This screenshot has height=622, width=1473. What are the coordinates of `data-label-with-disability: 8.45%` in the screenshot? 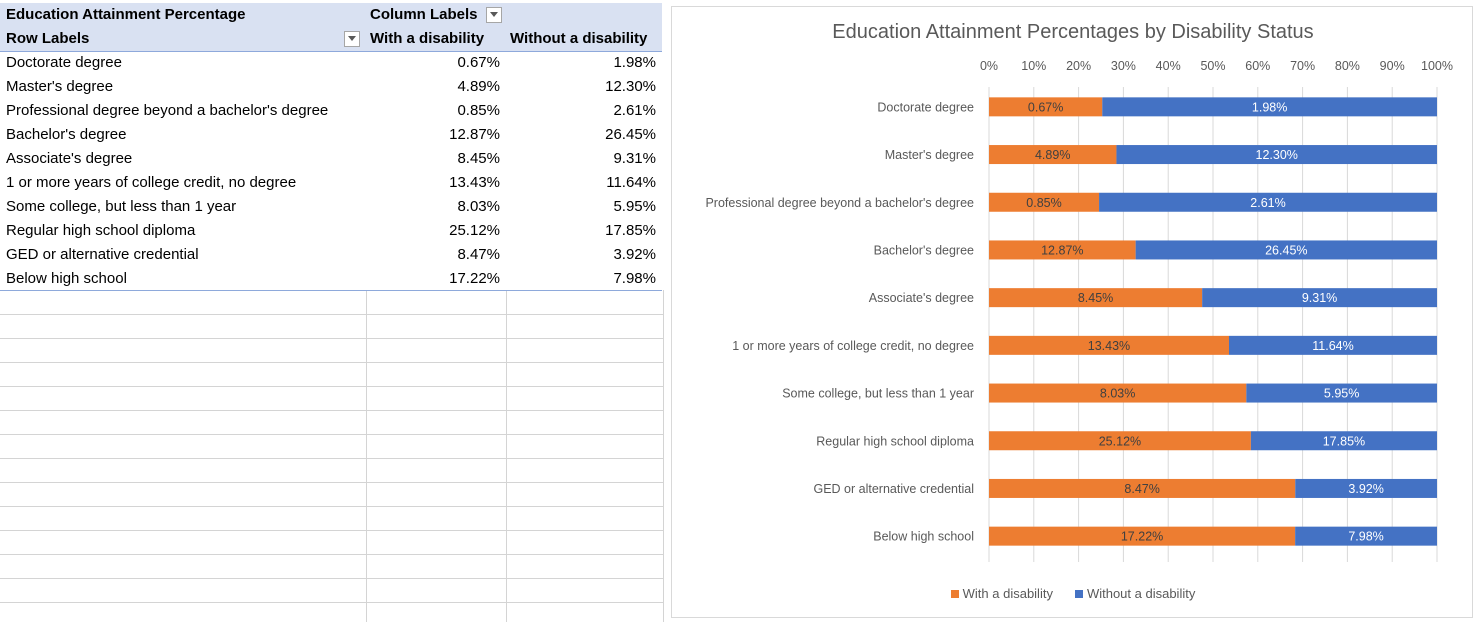 It's located at (1095, 298).